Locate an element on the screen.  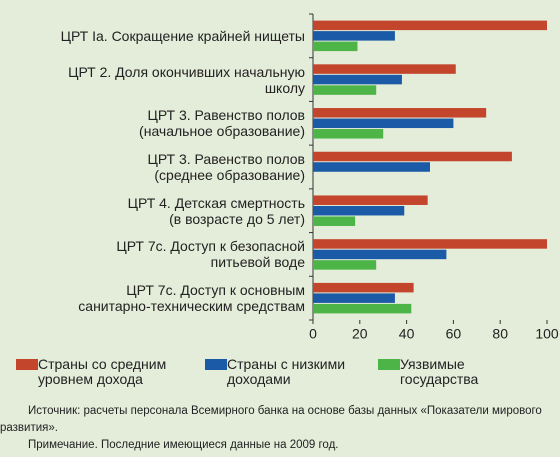
legend-label: Страны с низкими доходами is located at coordinates (286, 371).